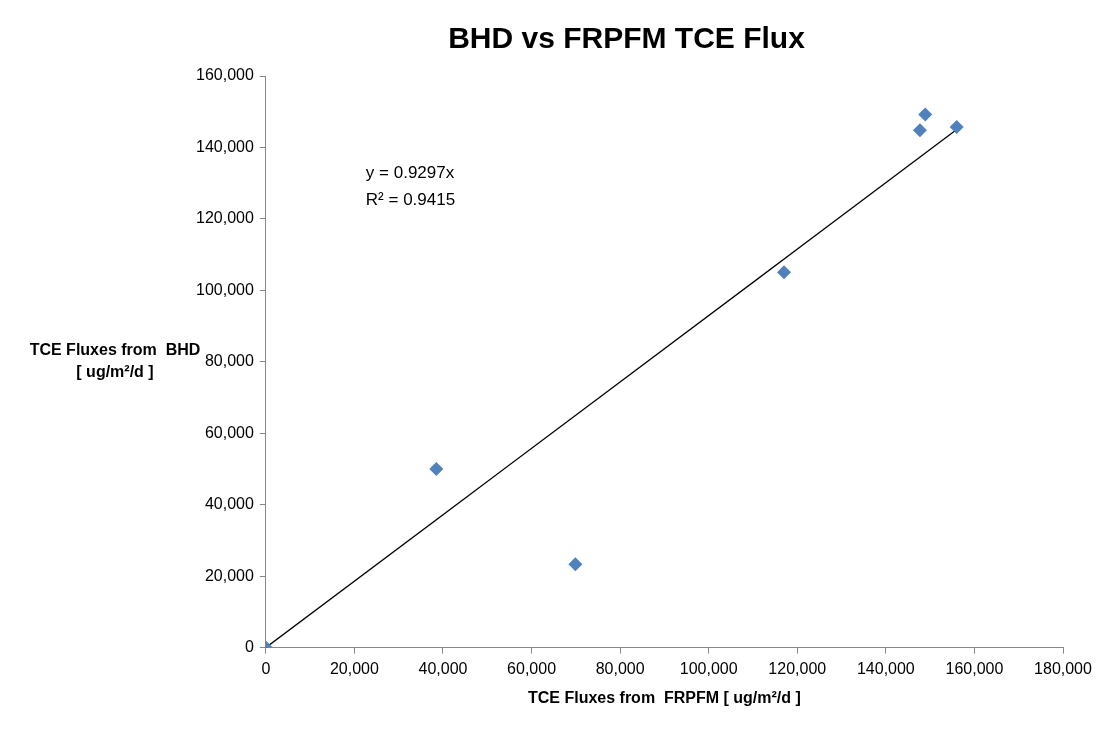 Image resolution: width=1108 pixels, height=732 pixels. What do you see at coordinates (627, 38) in the screenshot?
I see `chart-title: BHD vs FRPFM TCE Flux` at bounding box center [627, 38].